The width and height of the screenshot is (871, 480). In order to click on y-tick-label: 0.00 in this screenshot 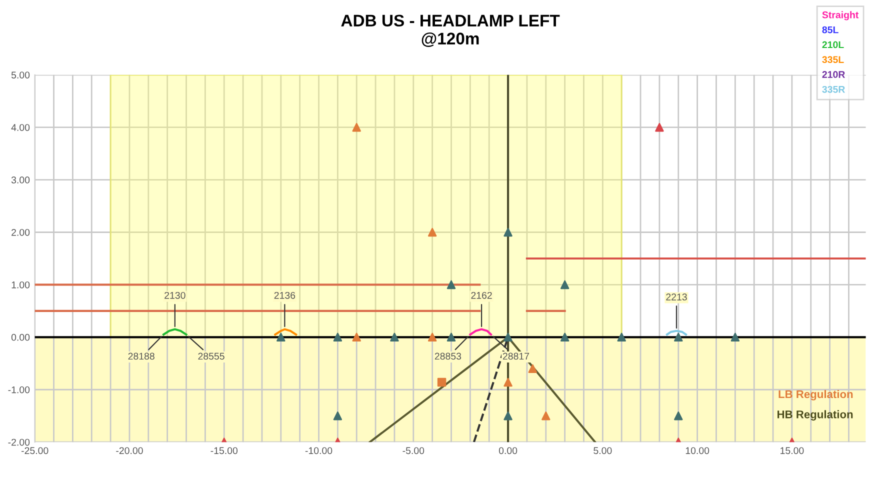, I will do `click(20, 337)`.